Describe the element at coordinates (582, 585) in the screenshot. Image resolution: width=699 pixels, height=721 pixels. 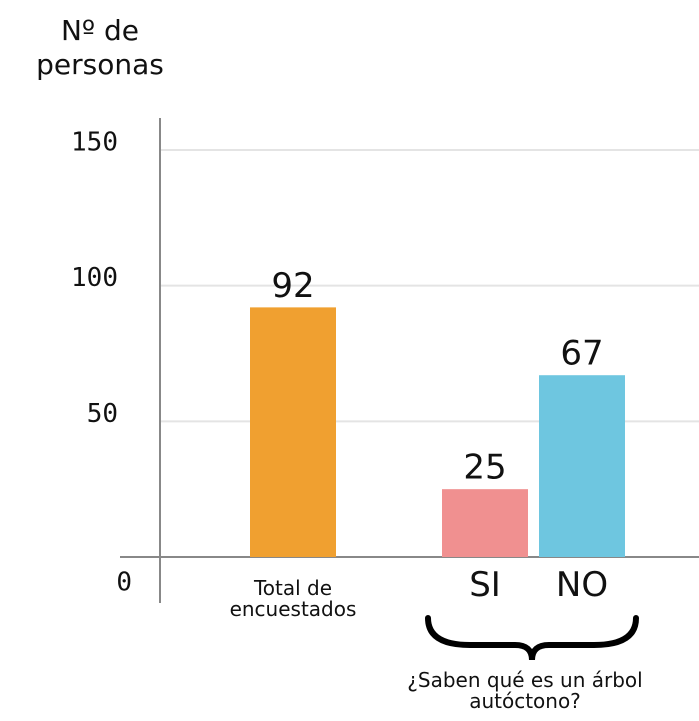
I see `x-tick-label: NO` at that location.